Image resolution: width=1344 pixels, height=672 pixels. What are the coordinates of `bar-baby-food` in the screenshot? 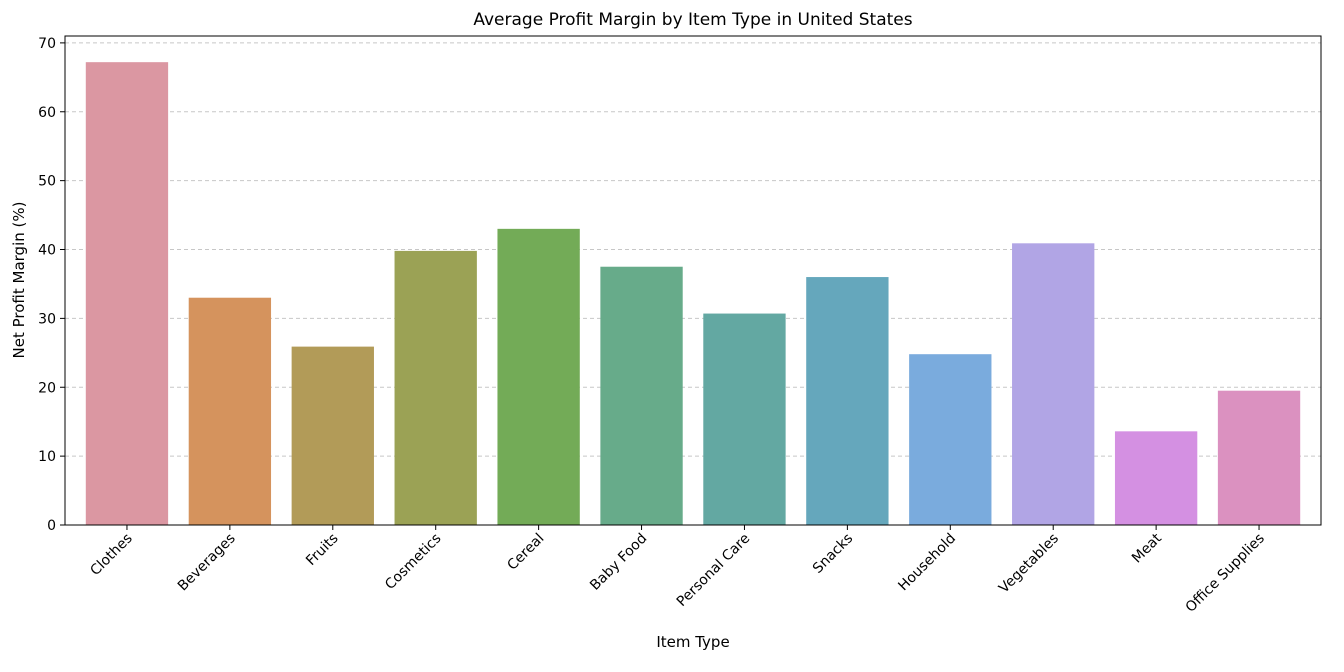 It's located at (641, 395).